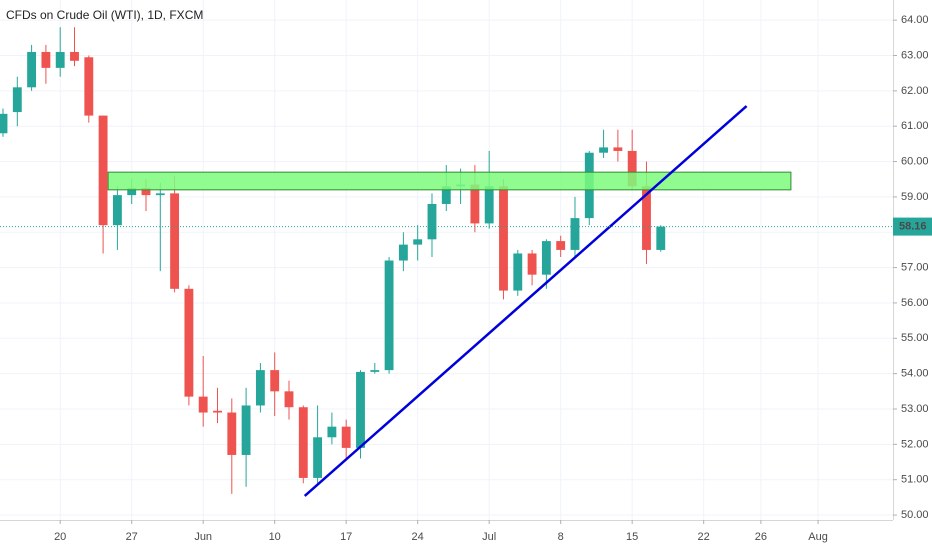 The image size is (932, 550). What do you see at coordinates (915, 338) in the screenshot?
I see `y-tick-label: 55.00` at bounding box center [915, 338].